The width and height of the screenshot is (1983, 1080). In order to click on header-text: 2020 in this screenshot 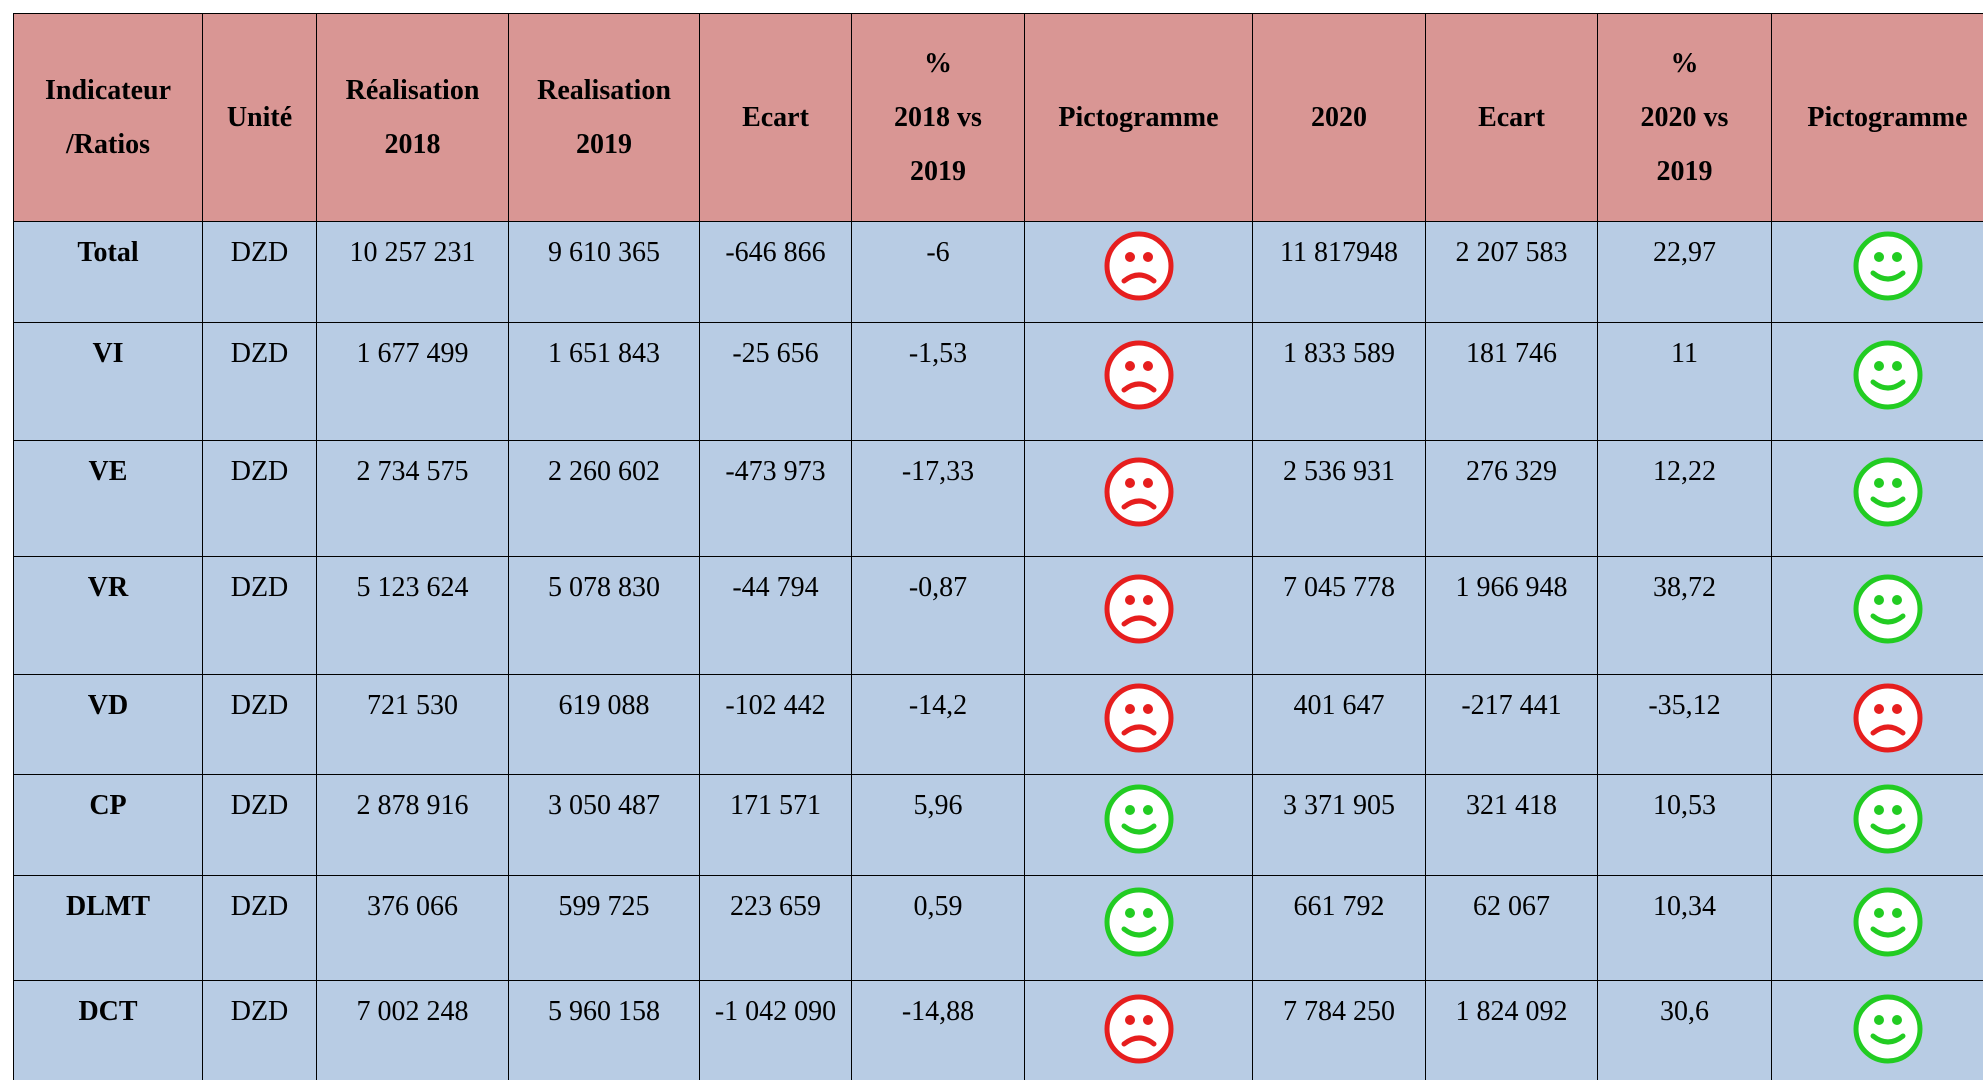, I will do `click(1339, 117)`.